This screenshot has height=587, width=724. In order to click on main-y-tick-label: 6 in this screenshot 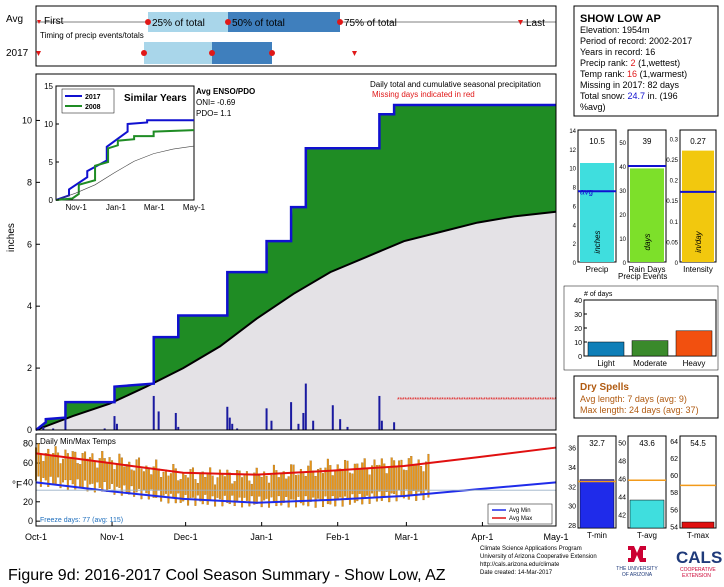, I will do `click(29, 244)`.